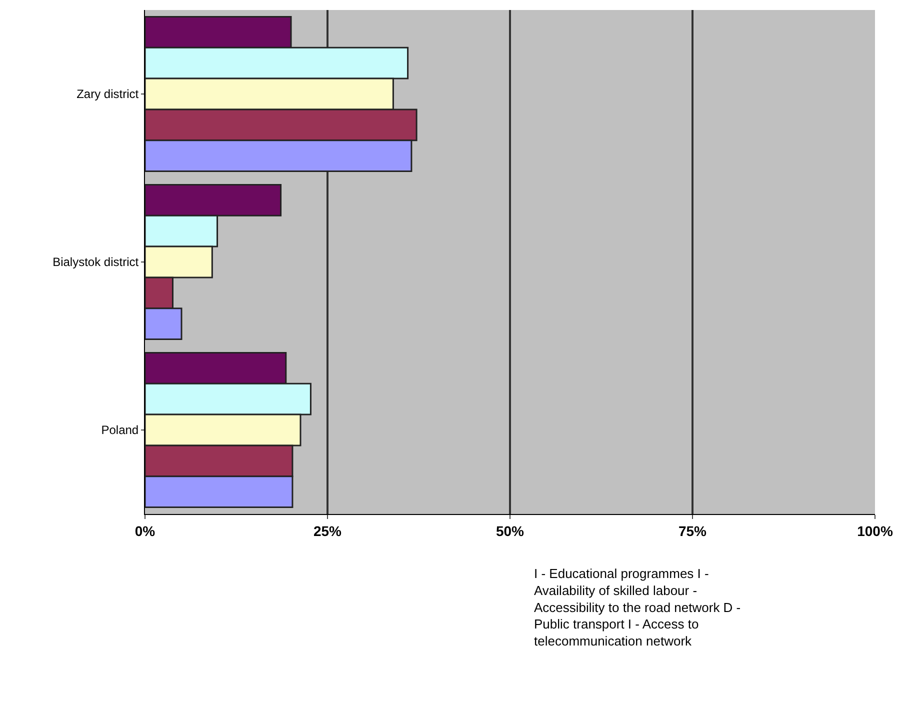 This screenshot has height=714, width=903. What do you see at coordinates (510, 530) in the screenshot?
I see `x-tick-label: 50%` at bounding box center [510, 530].